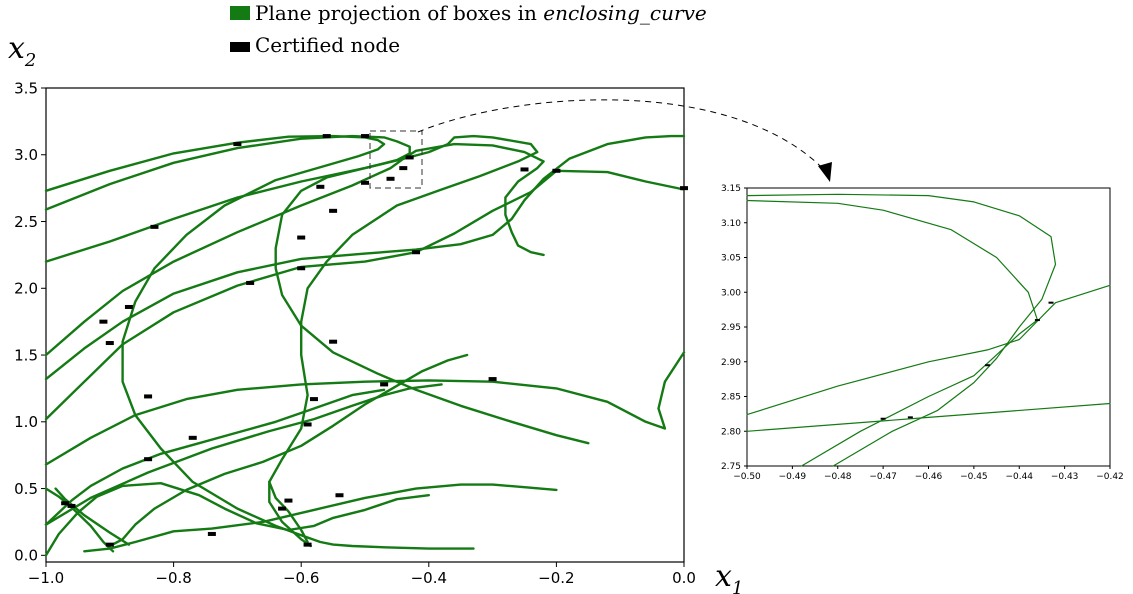  What do you see at coordinates (240, 13) in the screenshot?
I see `legend-swatch-boxes` at bounding box center [240, 13].